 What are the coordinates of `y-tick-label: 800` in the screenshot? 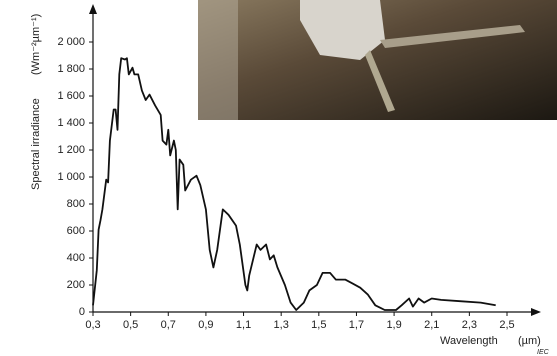 It's located at (76, 204).